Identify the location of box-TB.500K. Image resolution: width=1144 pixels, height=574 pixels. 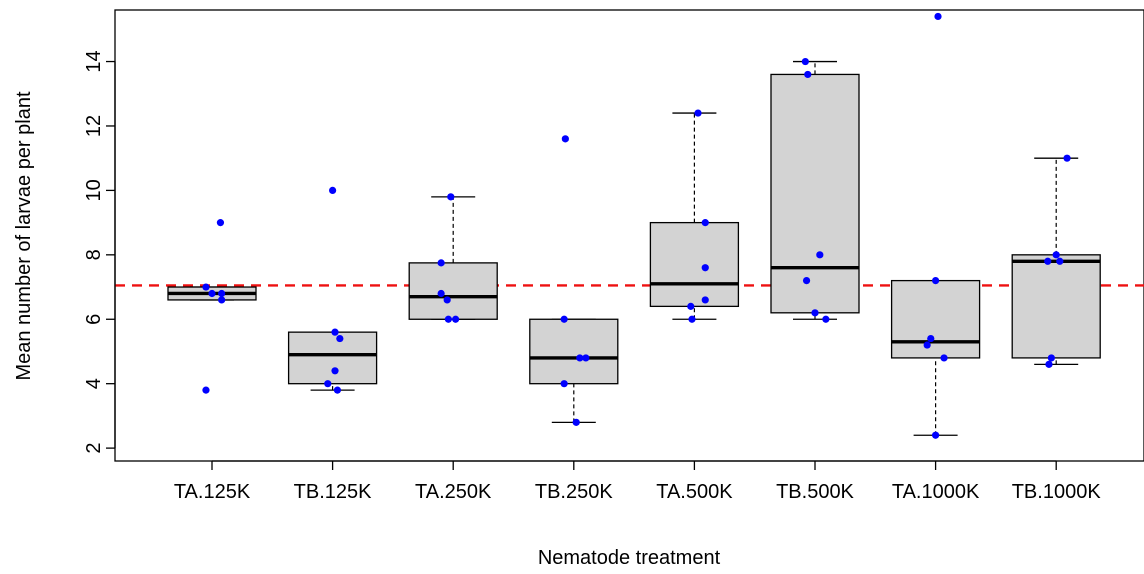
(815, 190).